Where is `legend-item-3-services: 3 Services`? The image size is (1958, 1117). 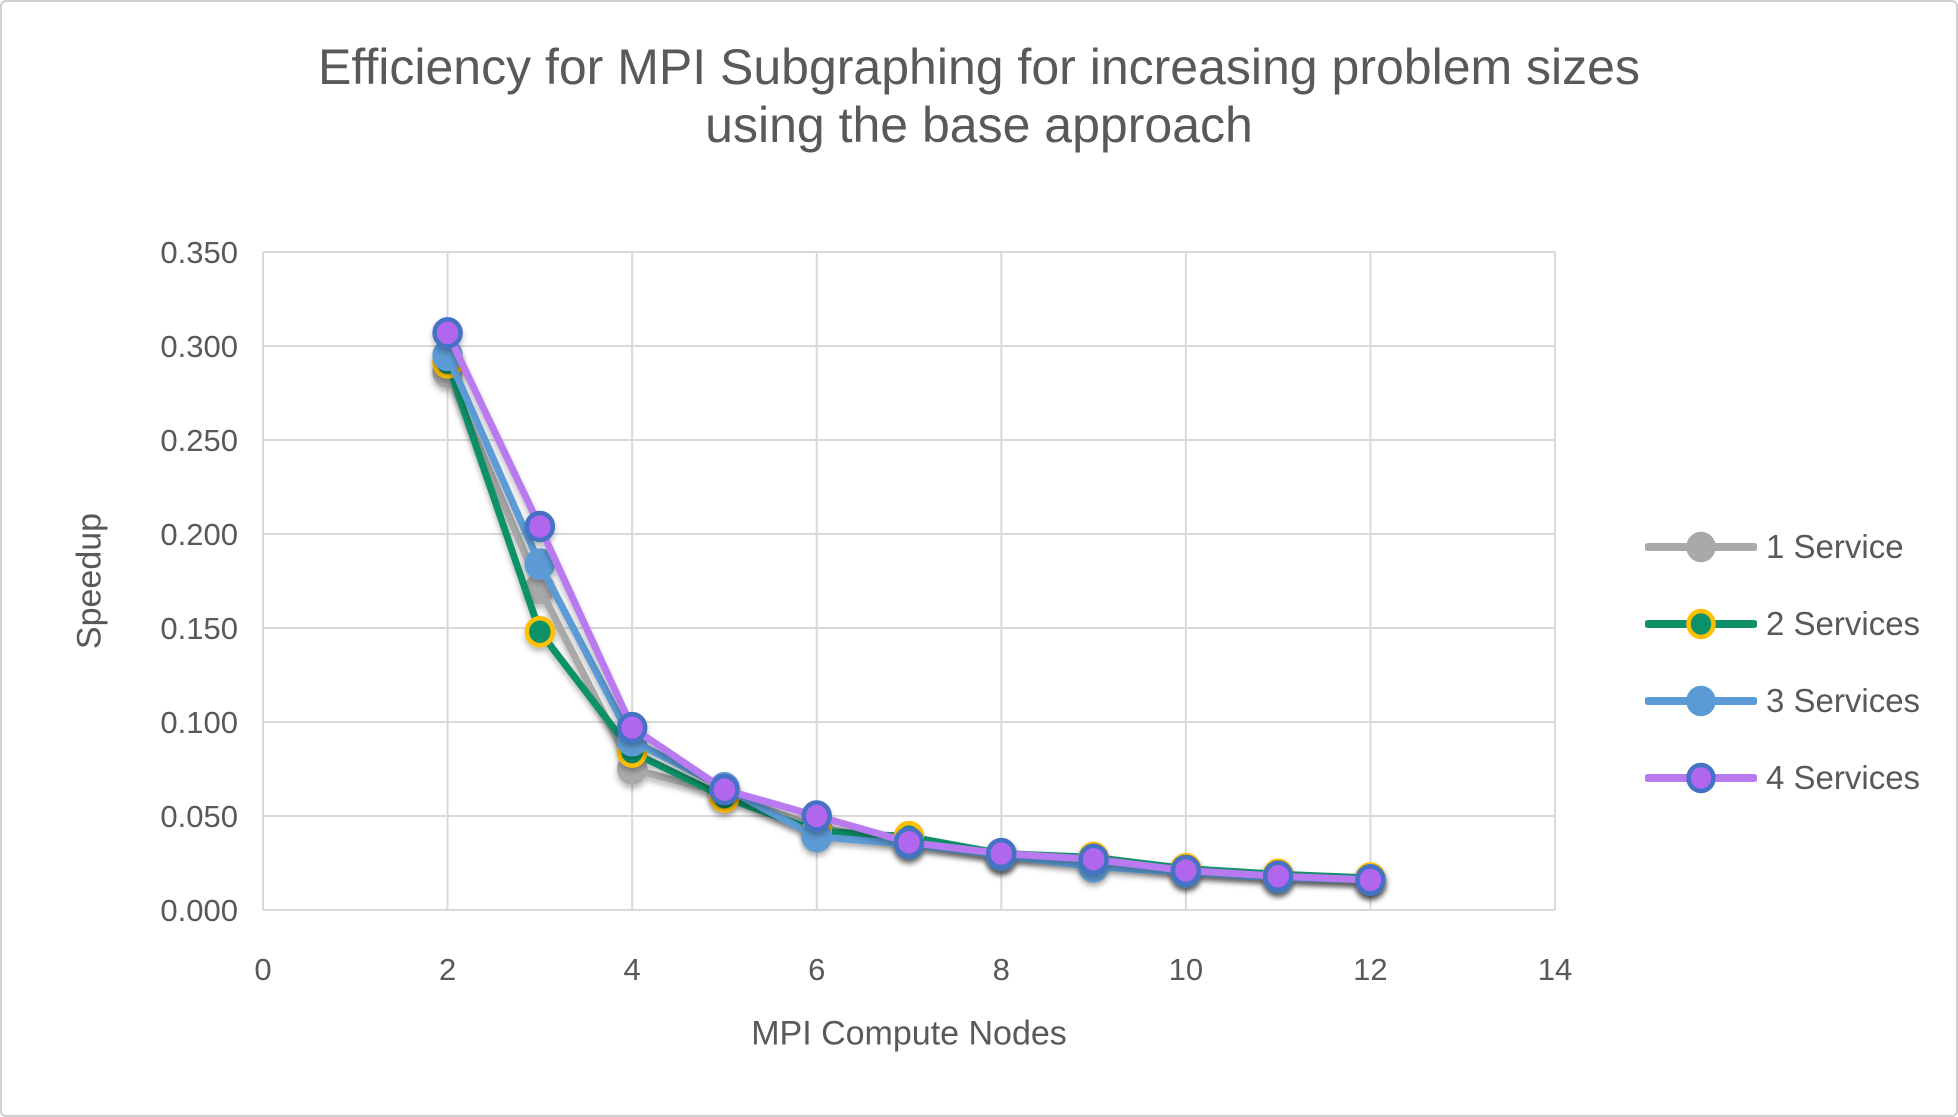
legend-item-3-services: 3 Services is located at coordinates (1782, 700).